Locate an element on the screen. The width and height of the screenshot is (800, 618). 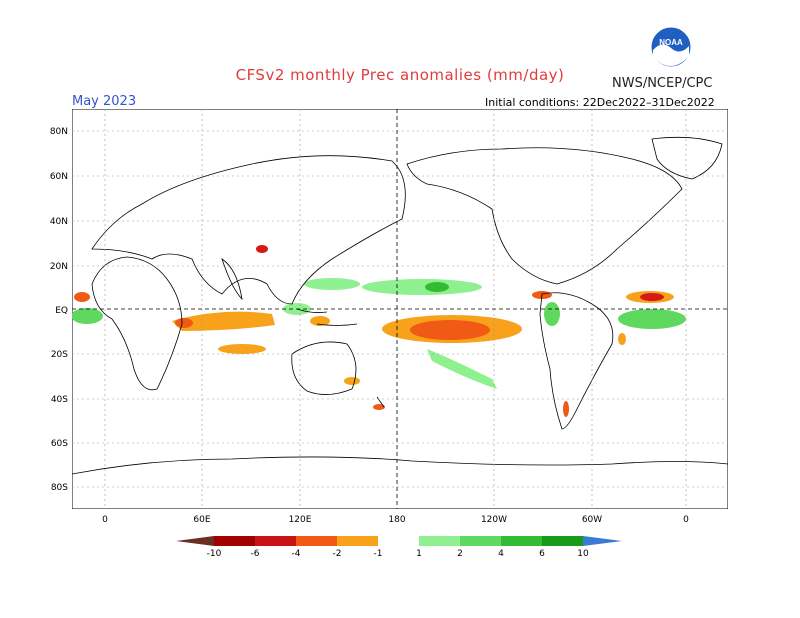
lat-label: 60N is located at coordinates (59, 177).